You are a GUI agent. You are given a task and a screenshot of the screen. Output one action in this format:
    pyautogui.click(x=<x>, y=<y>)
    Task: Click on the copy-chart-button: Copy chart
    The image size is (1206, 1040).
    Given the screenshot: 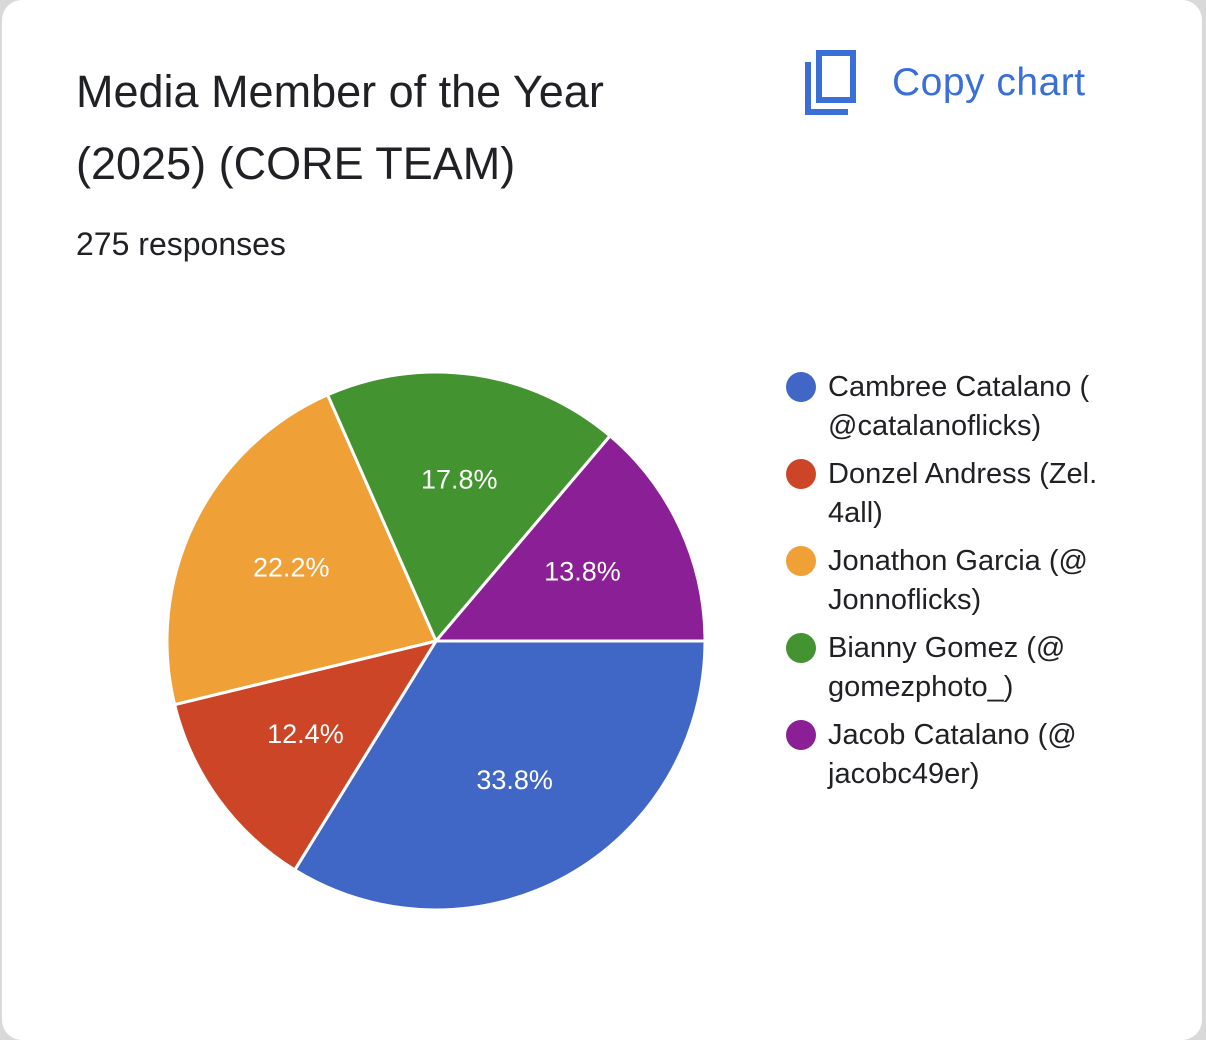 What is the action you would take?
    pyautogui.click(x=944, y=83)
    